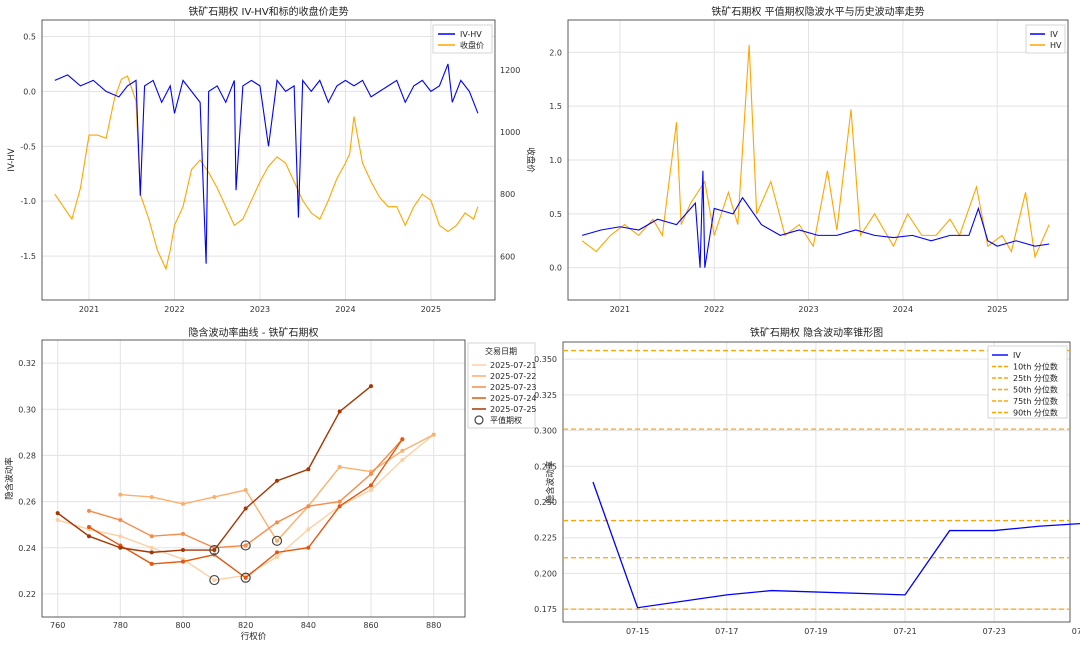 The height and width of the screenshot is (646, 1080). What do you see at coordinates (268, 11) in the screenshot?
I see `chart1-title: 铁矿石期权 IV-HV和标的收盘价走势` at bounding box center [268, 11].